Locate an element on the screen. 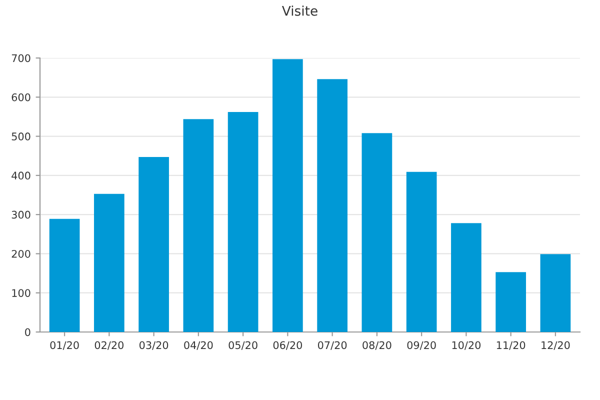  y-tick-label: 300 is located at coordinates (21, 214).